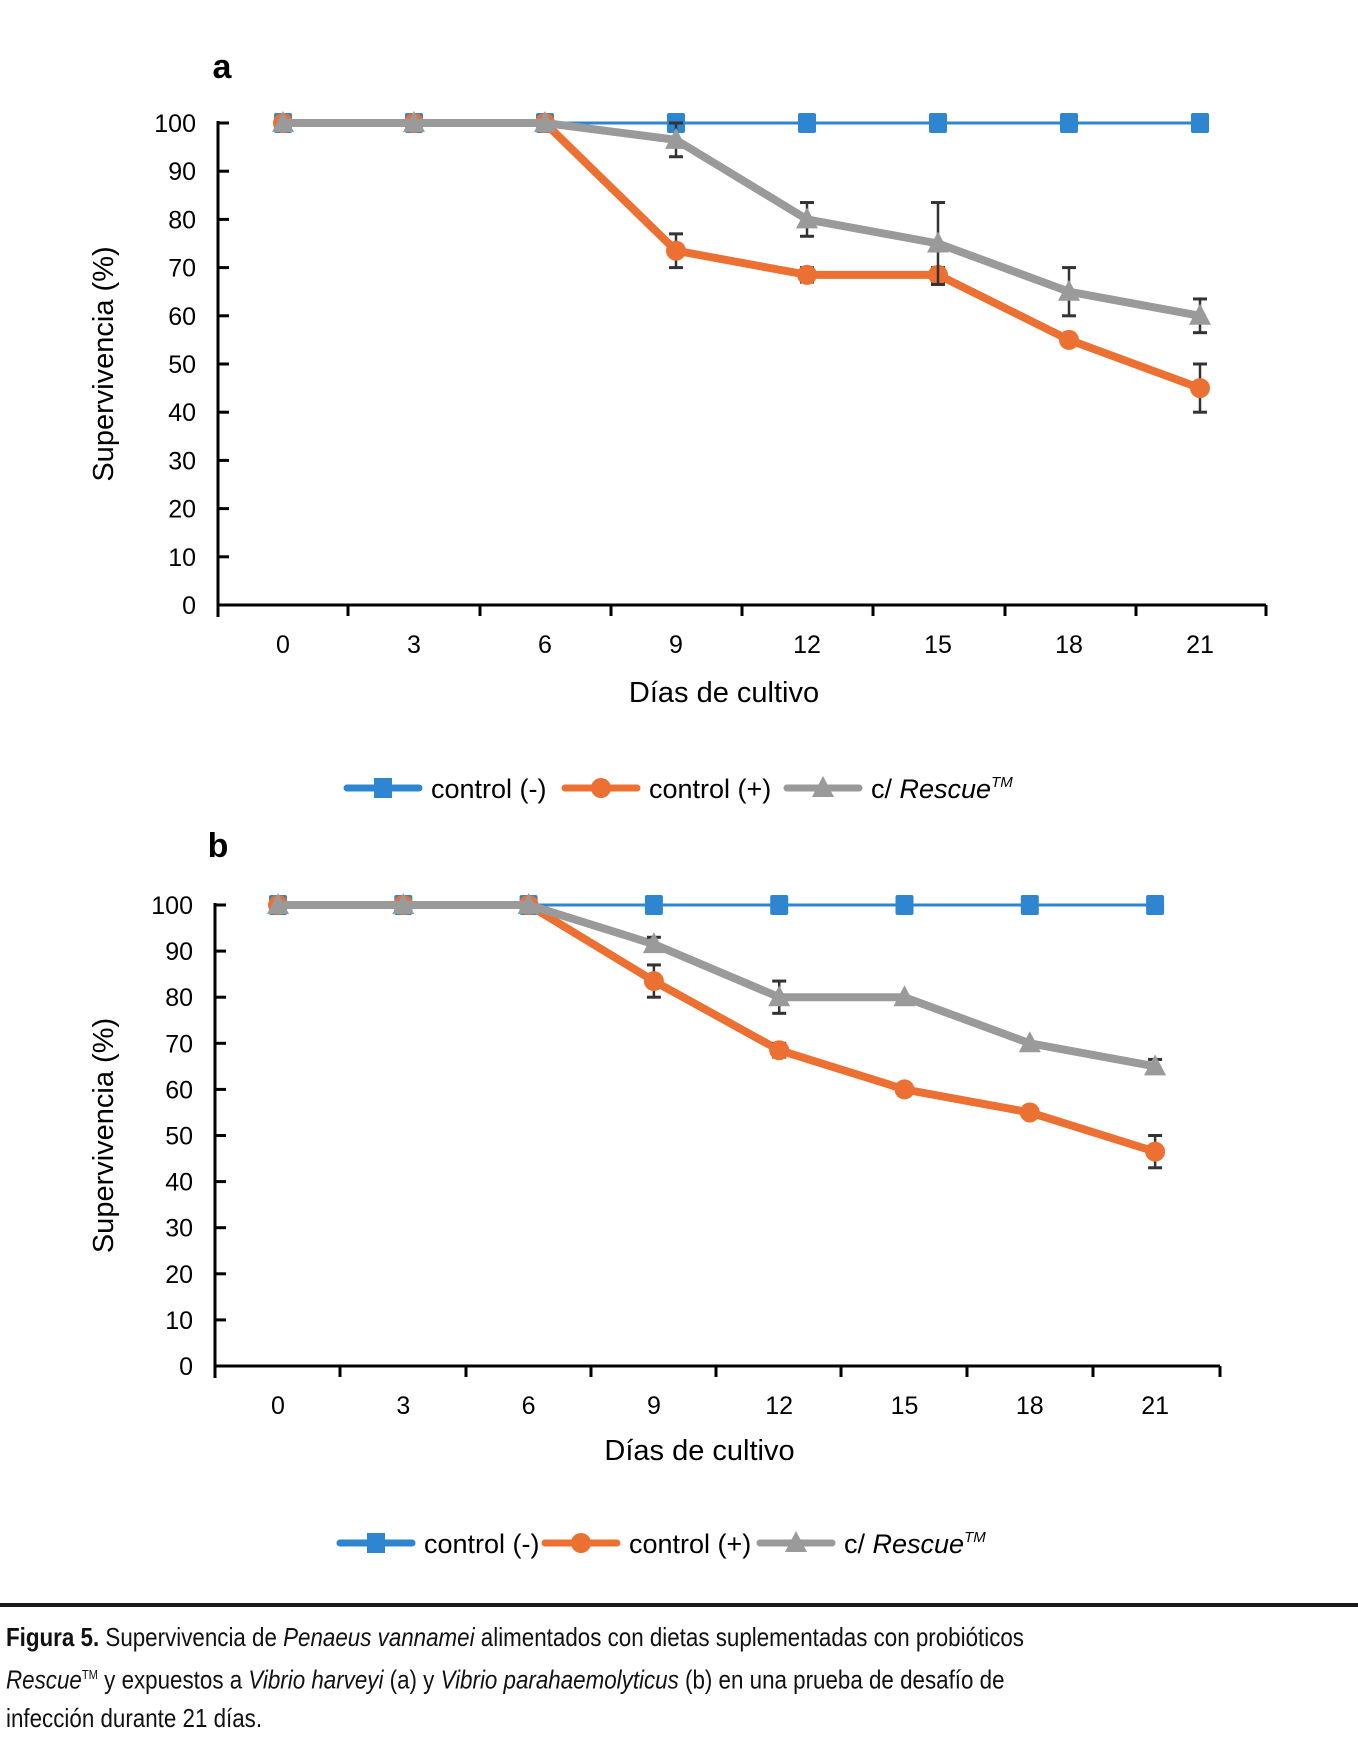  Describe the element at coordinates (1155, 1406) in the screenshot. I see `x-tick-label: 21` at that location.